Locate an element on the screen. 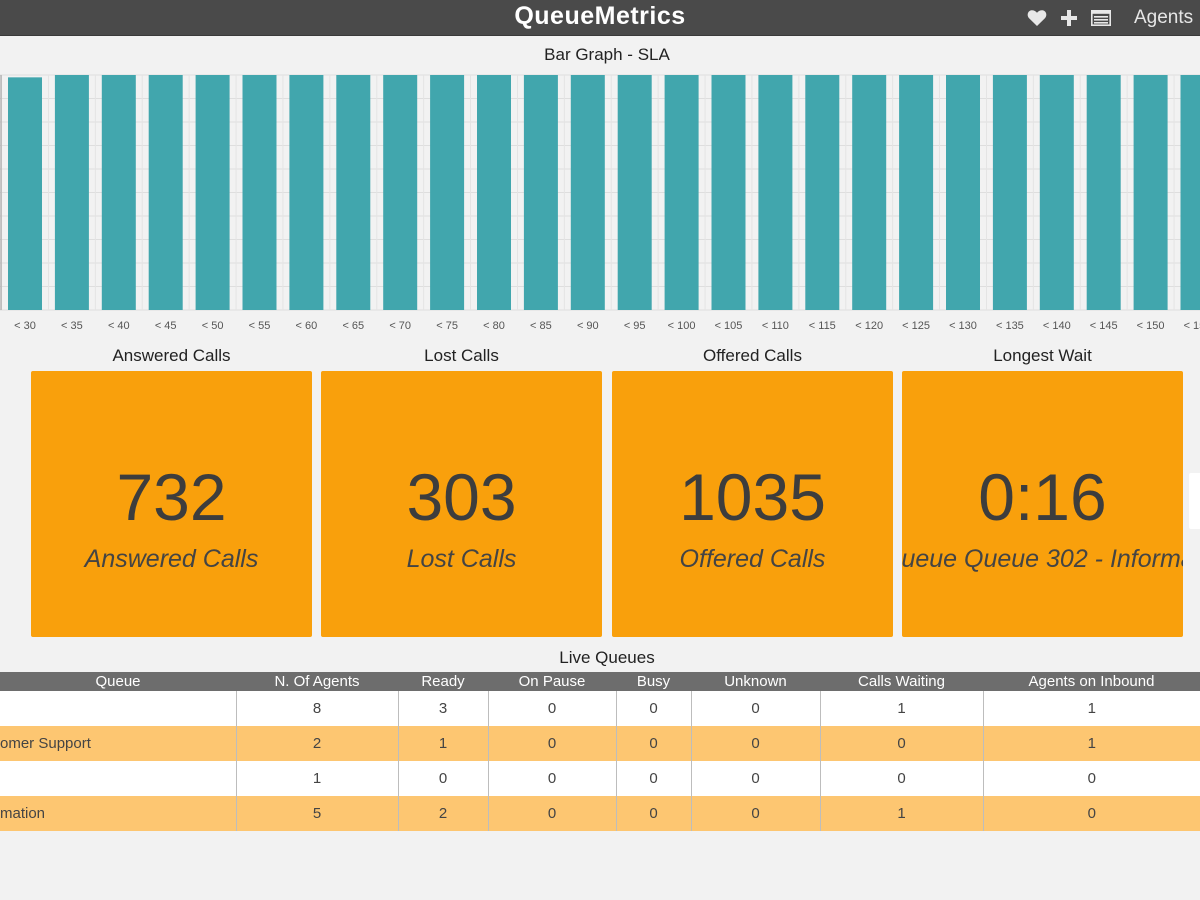  waiting-cell: 0 is located at coordinates (901, 778).